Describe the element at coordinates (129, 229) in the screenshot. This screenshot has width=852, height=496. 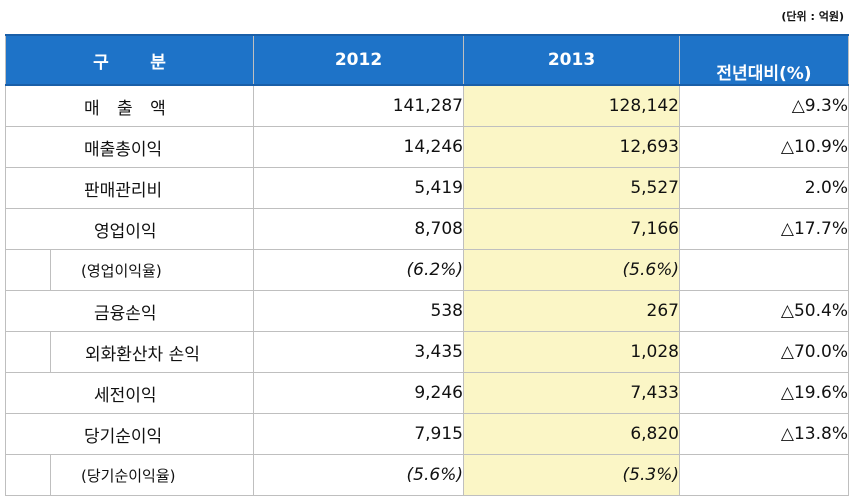
I see `row-label: 영업이익` at that location.